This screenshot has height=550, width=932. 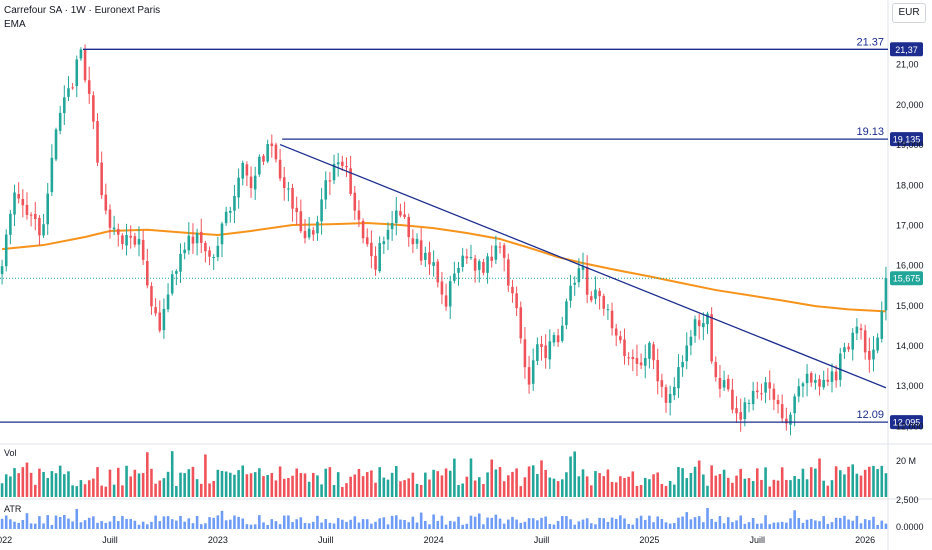 I want to click on ema-indicator-label: EMA, so click(x=15, y=24).